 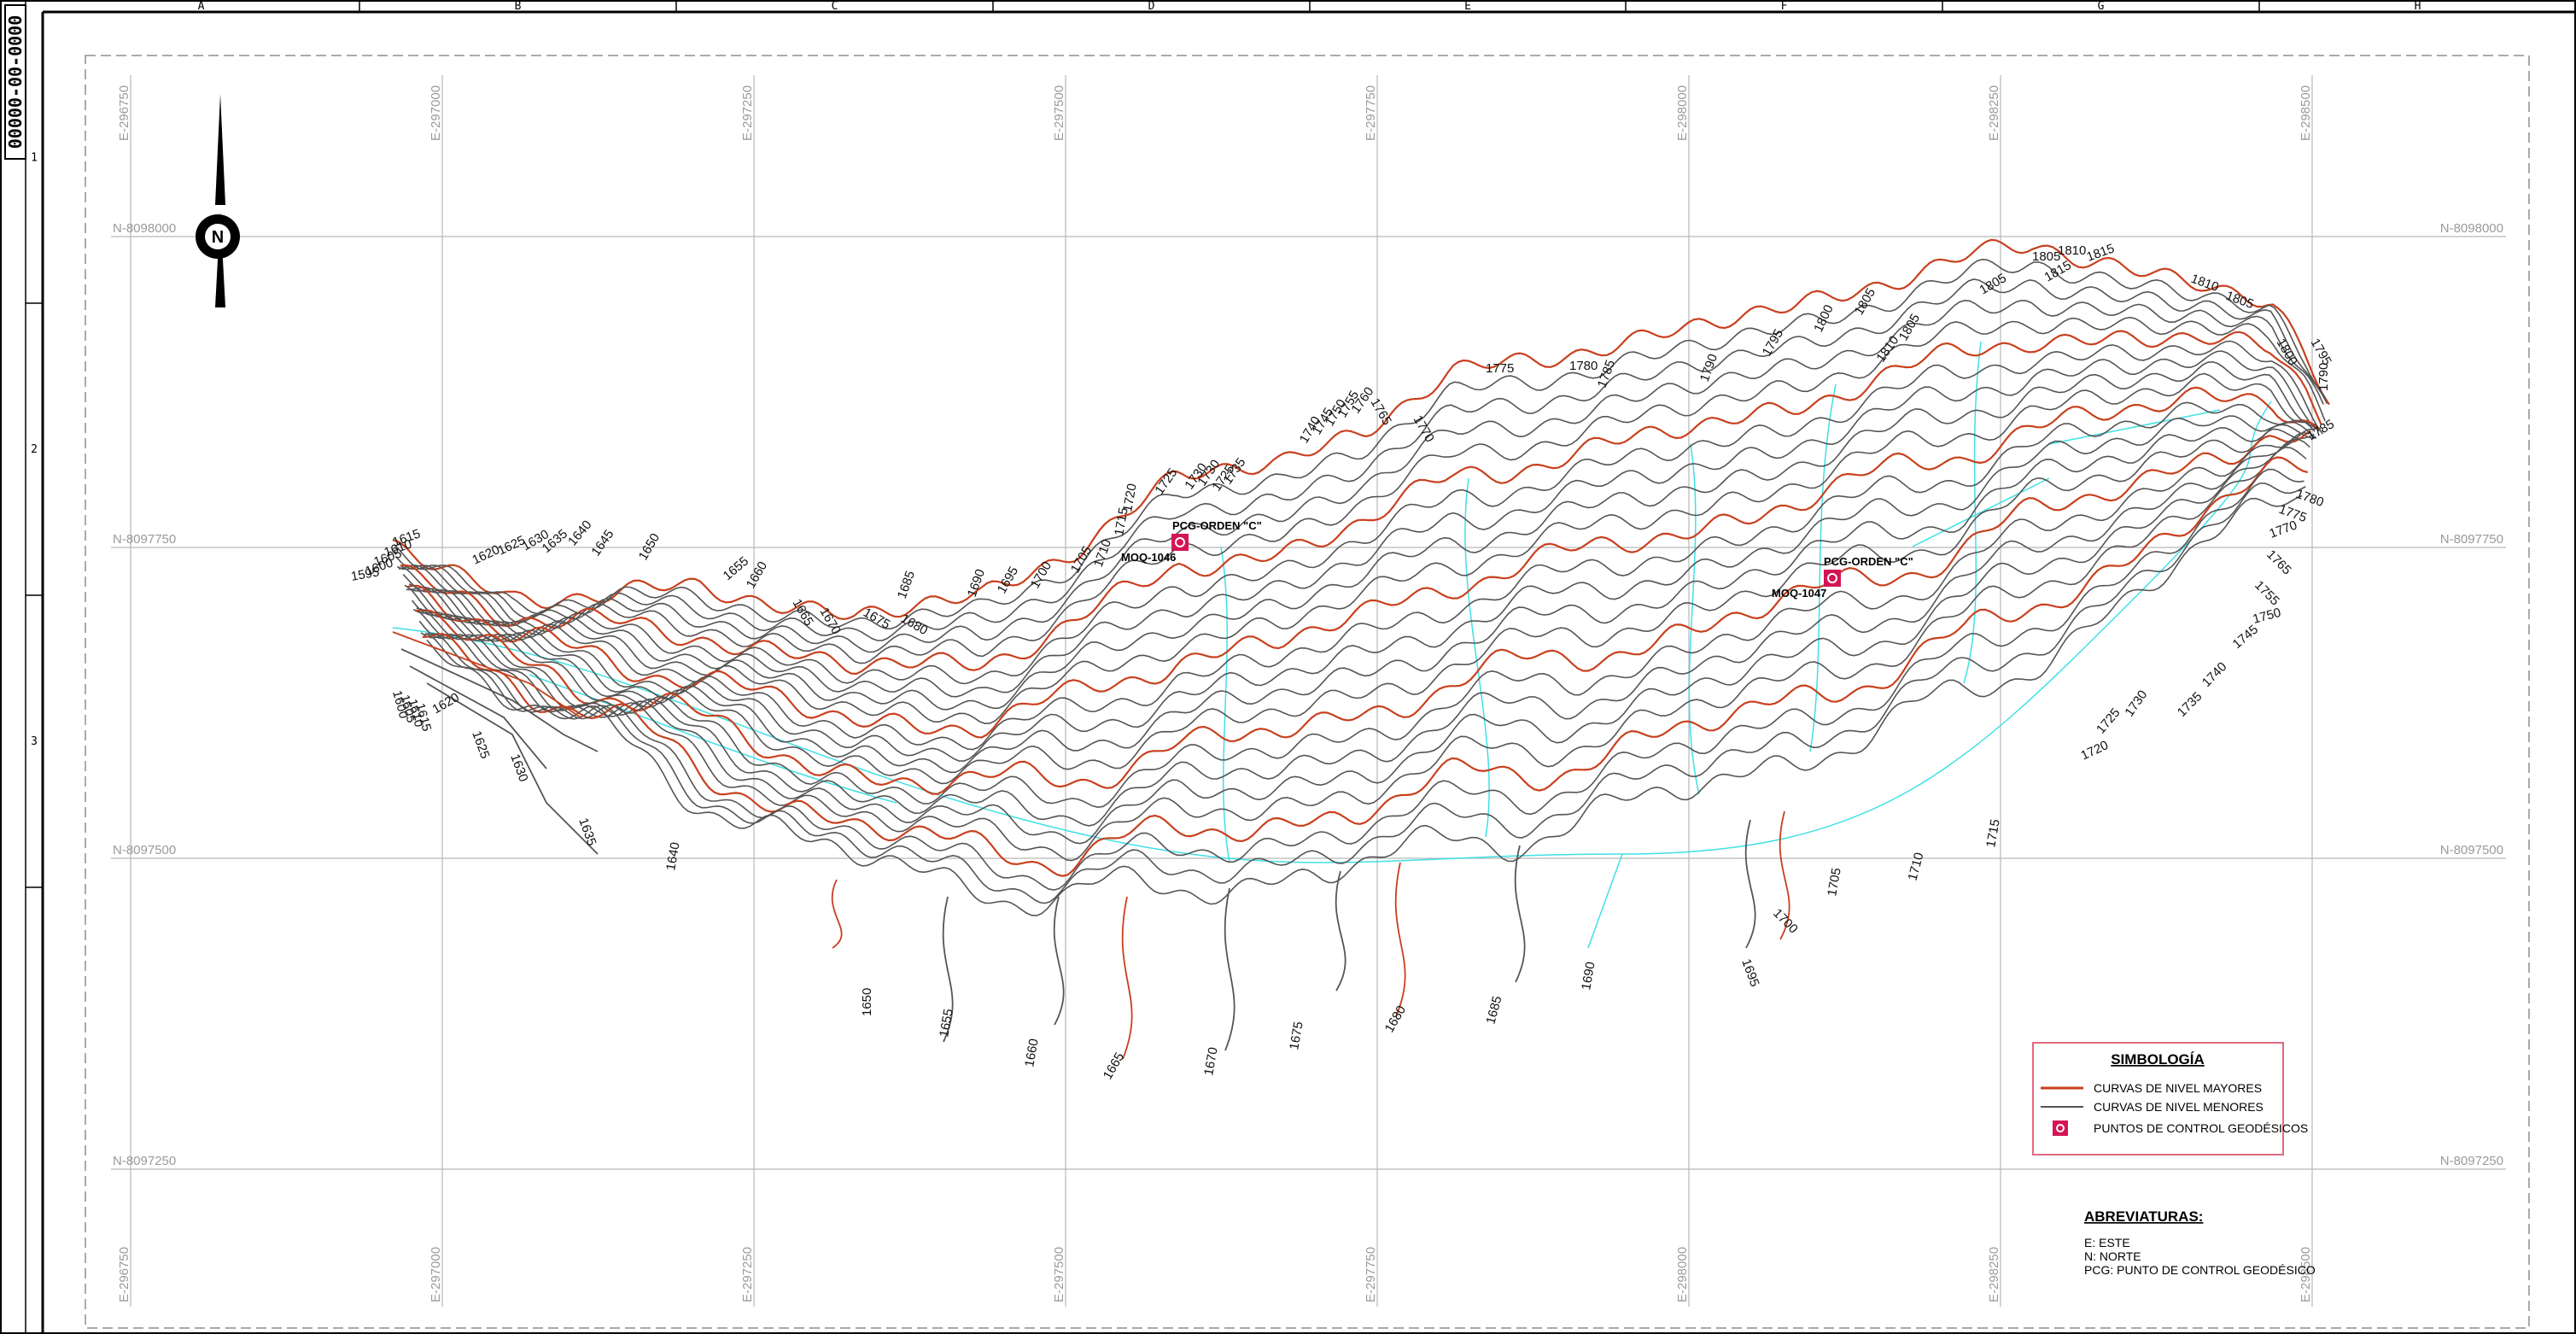 What do you see at coordinates (2101, 6) in the screenshot?
I see `column-zone-label: G` at bounding box center [2101, 6].